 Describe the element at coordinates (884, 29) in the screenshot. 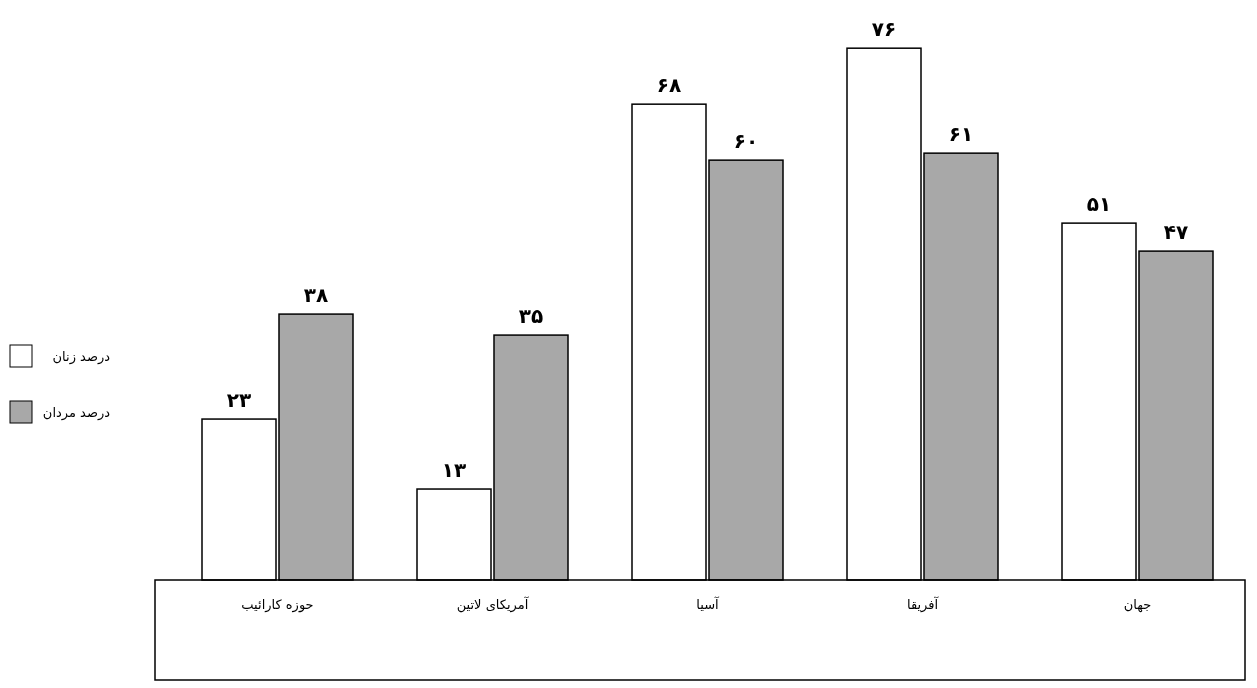

I see `data-label: ۷۶` at that location.